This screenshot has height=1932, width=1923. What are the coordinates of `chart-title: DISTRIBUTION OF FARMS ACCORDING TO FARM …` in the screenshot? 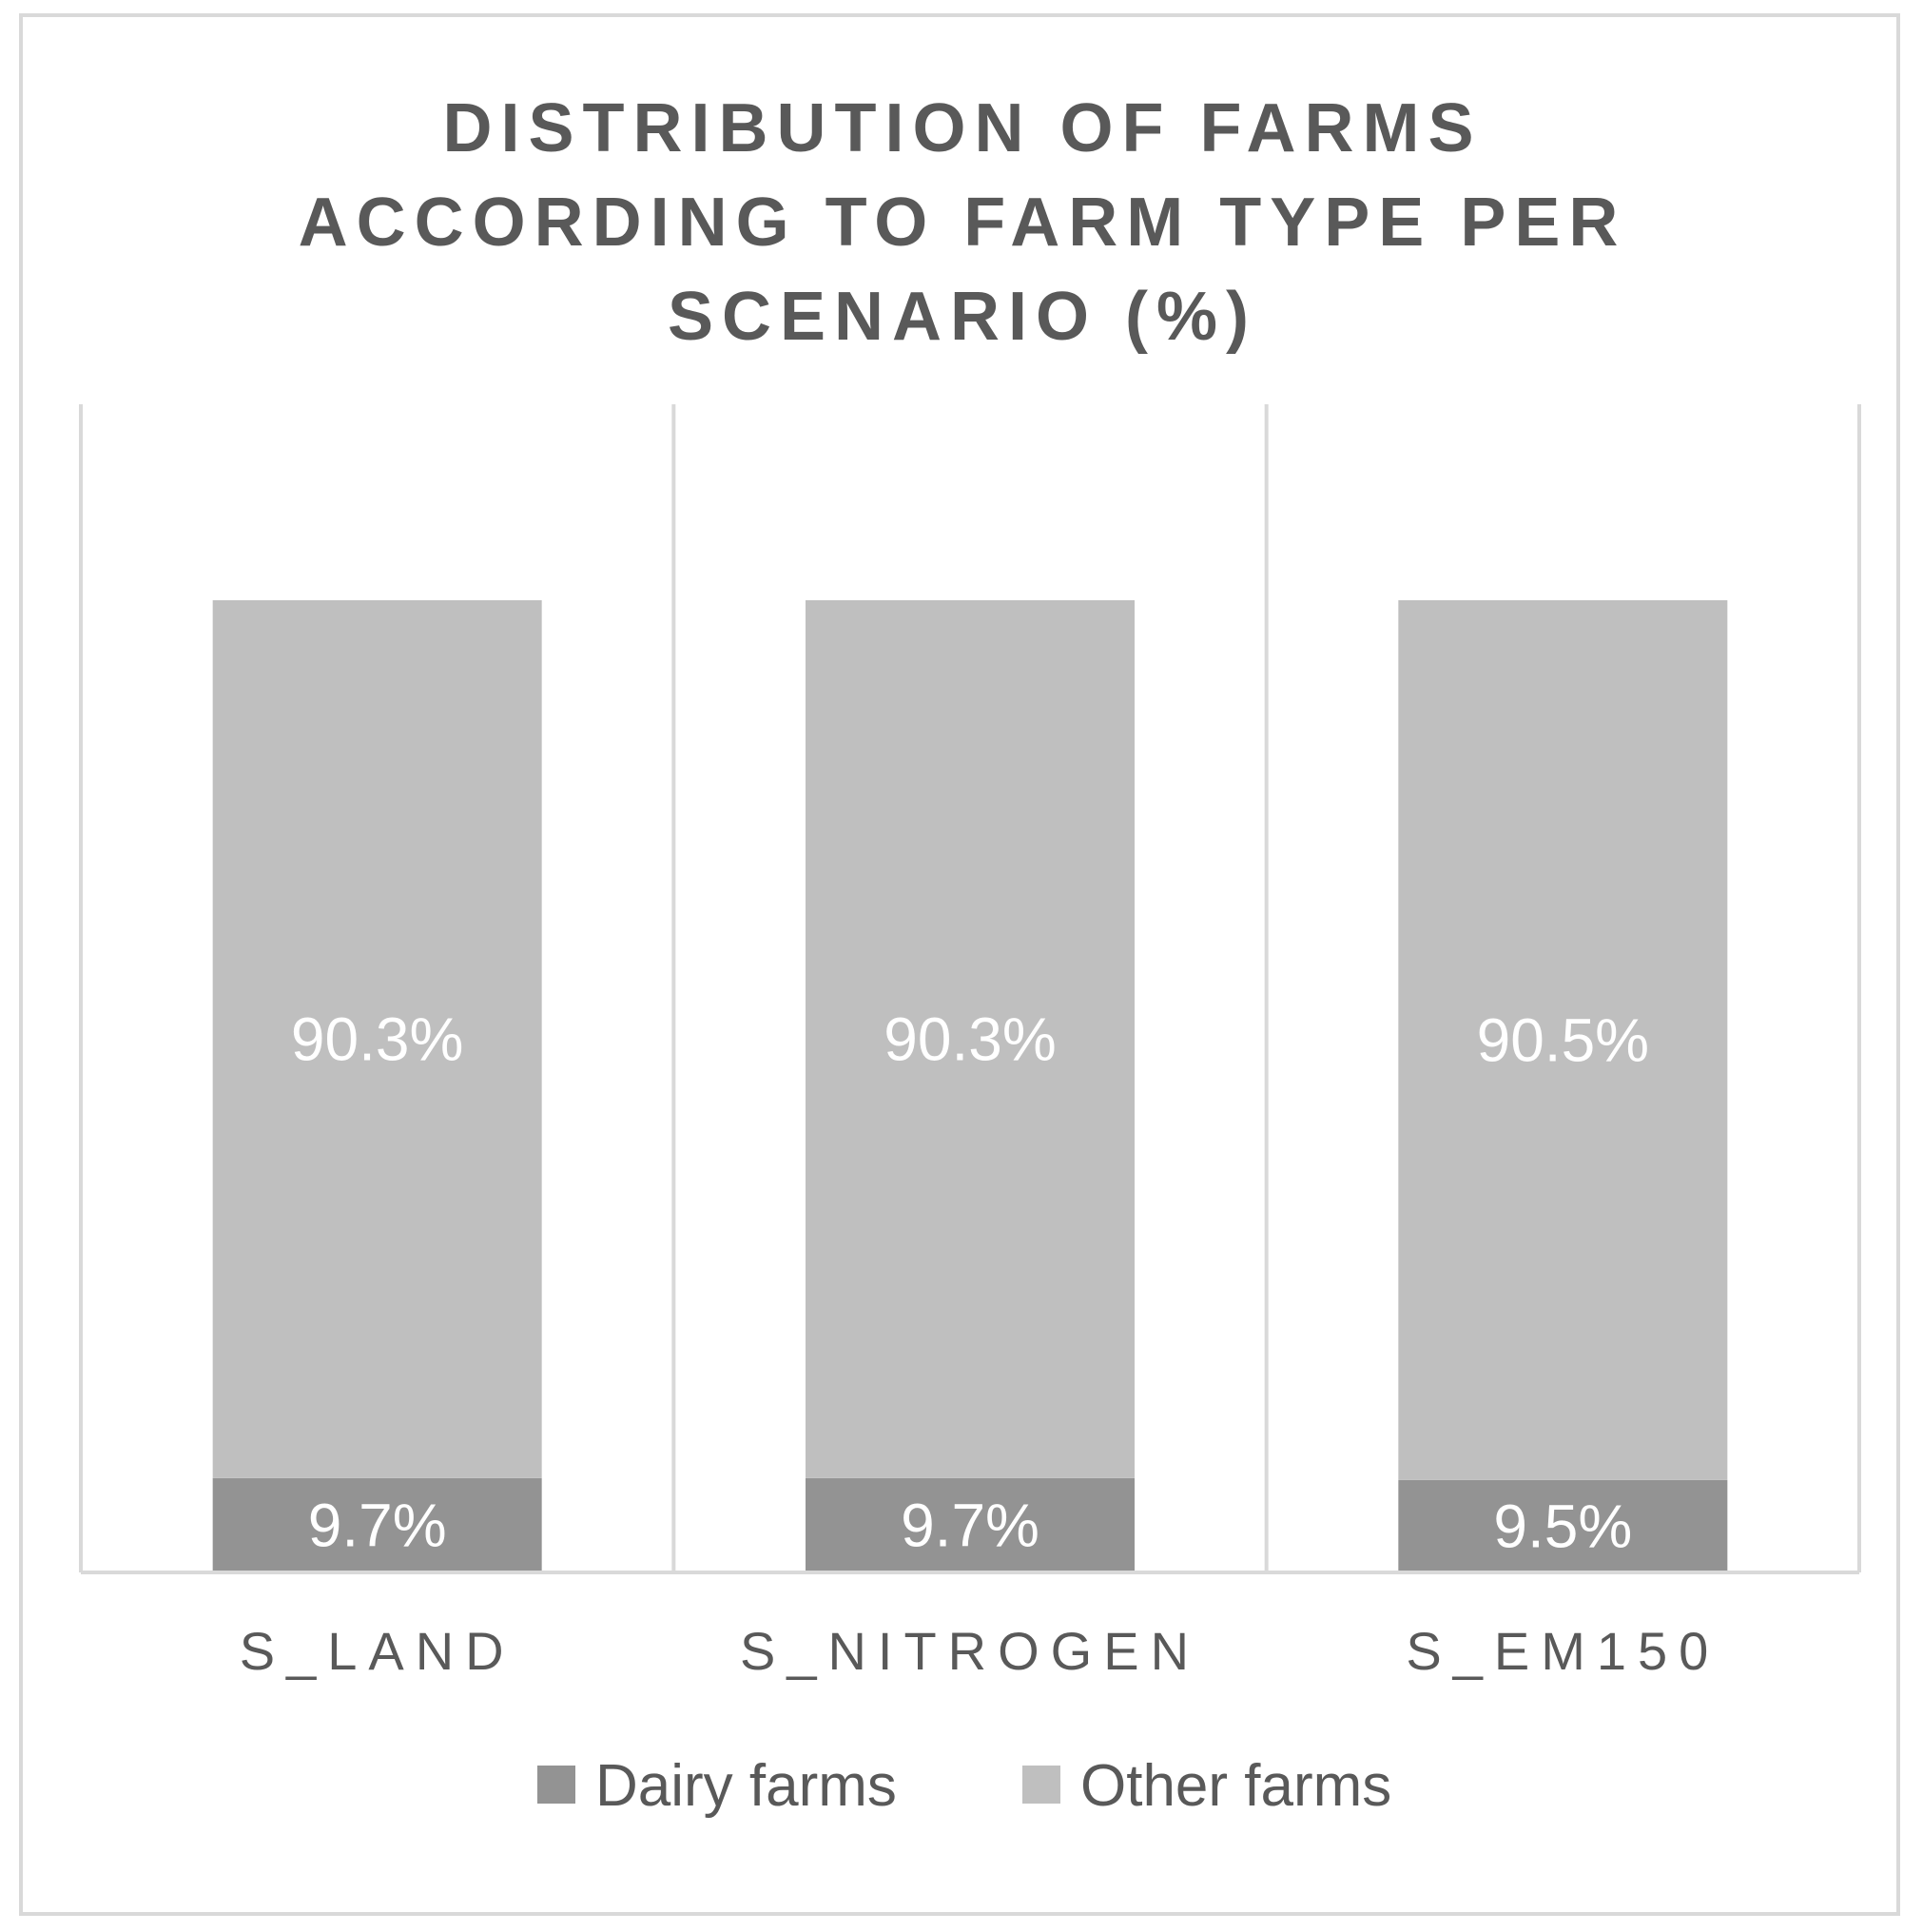 It's located at (963, 223).